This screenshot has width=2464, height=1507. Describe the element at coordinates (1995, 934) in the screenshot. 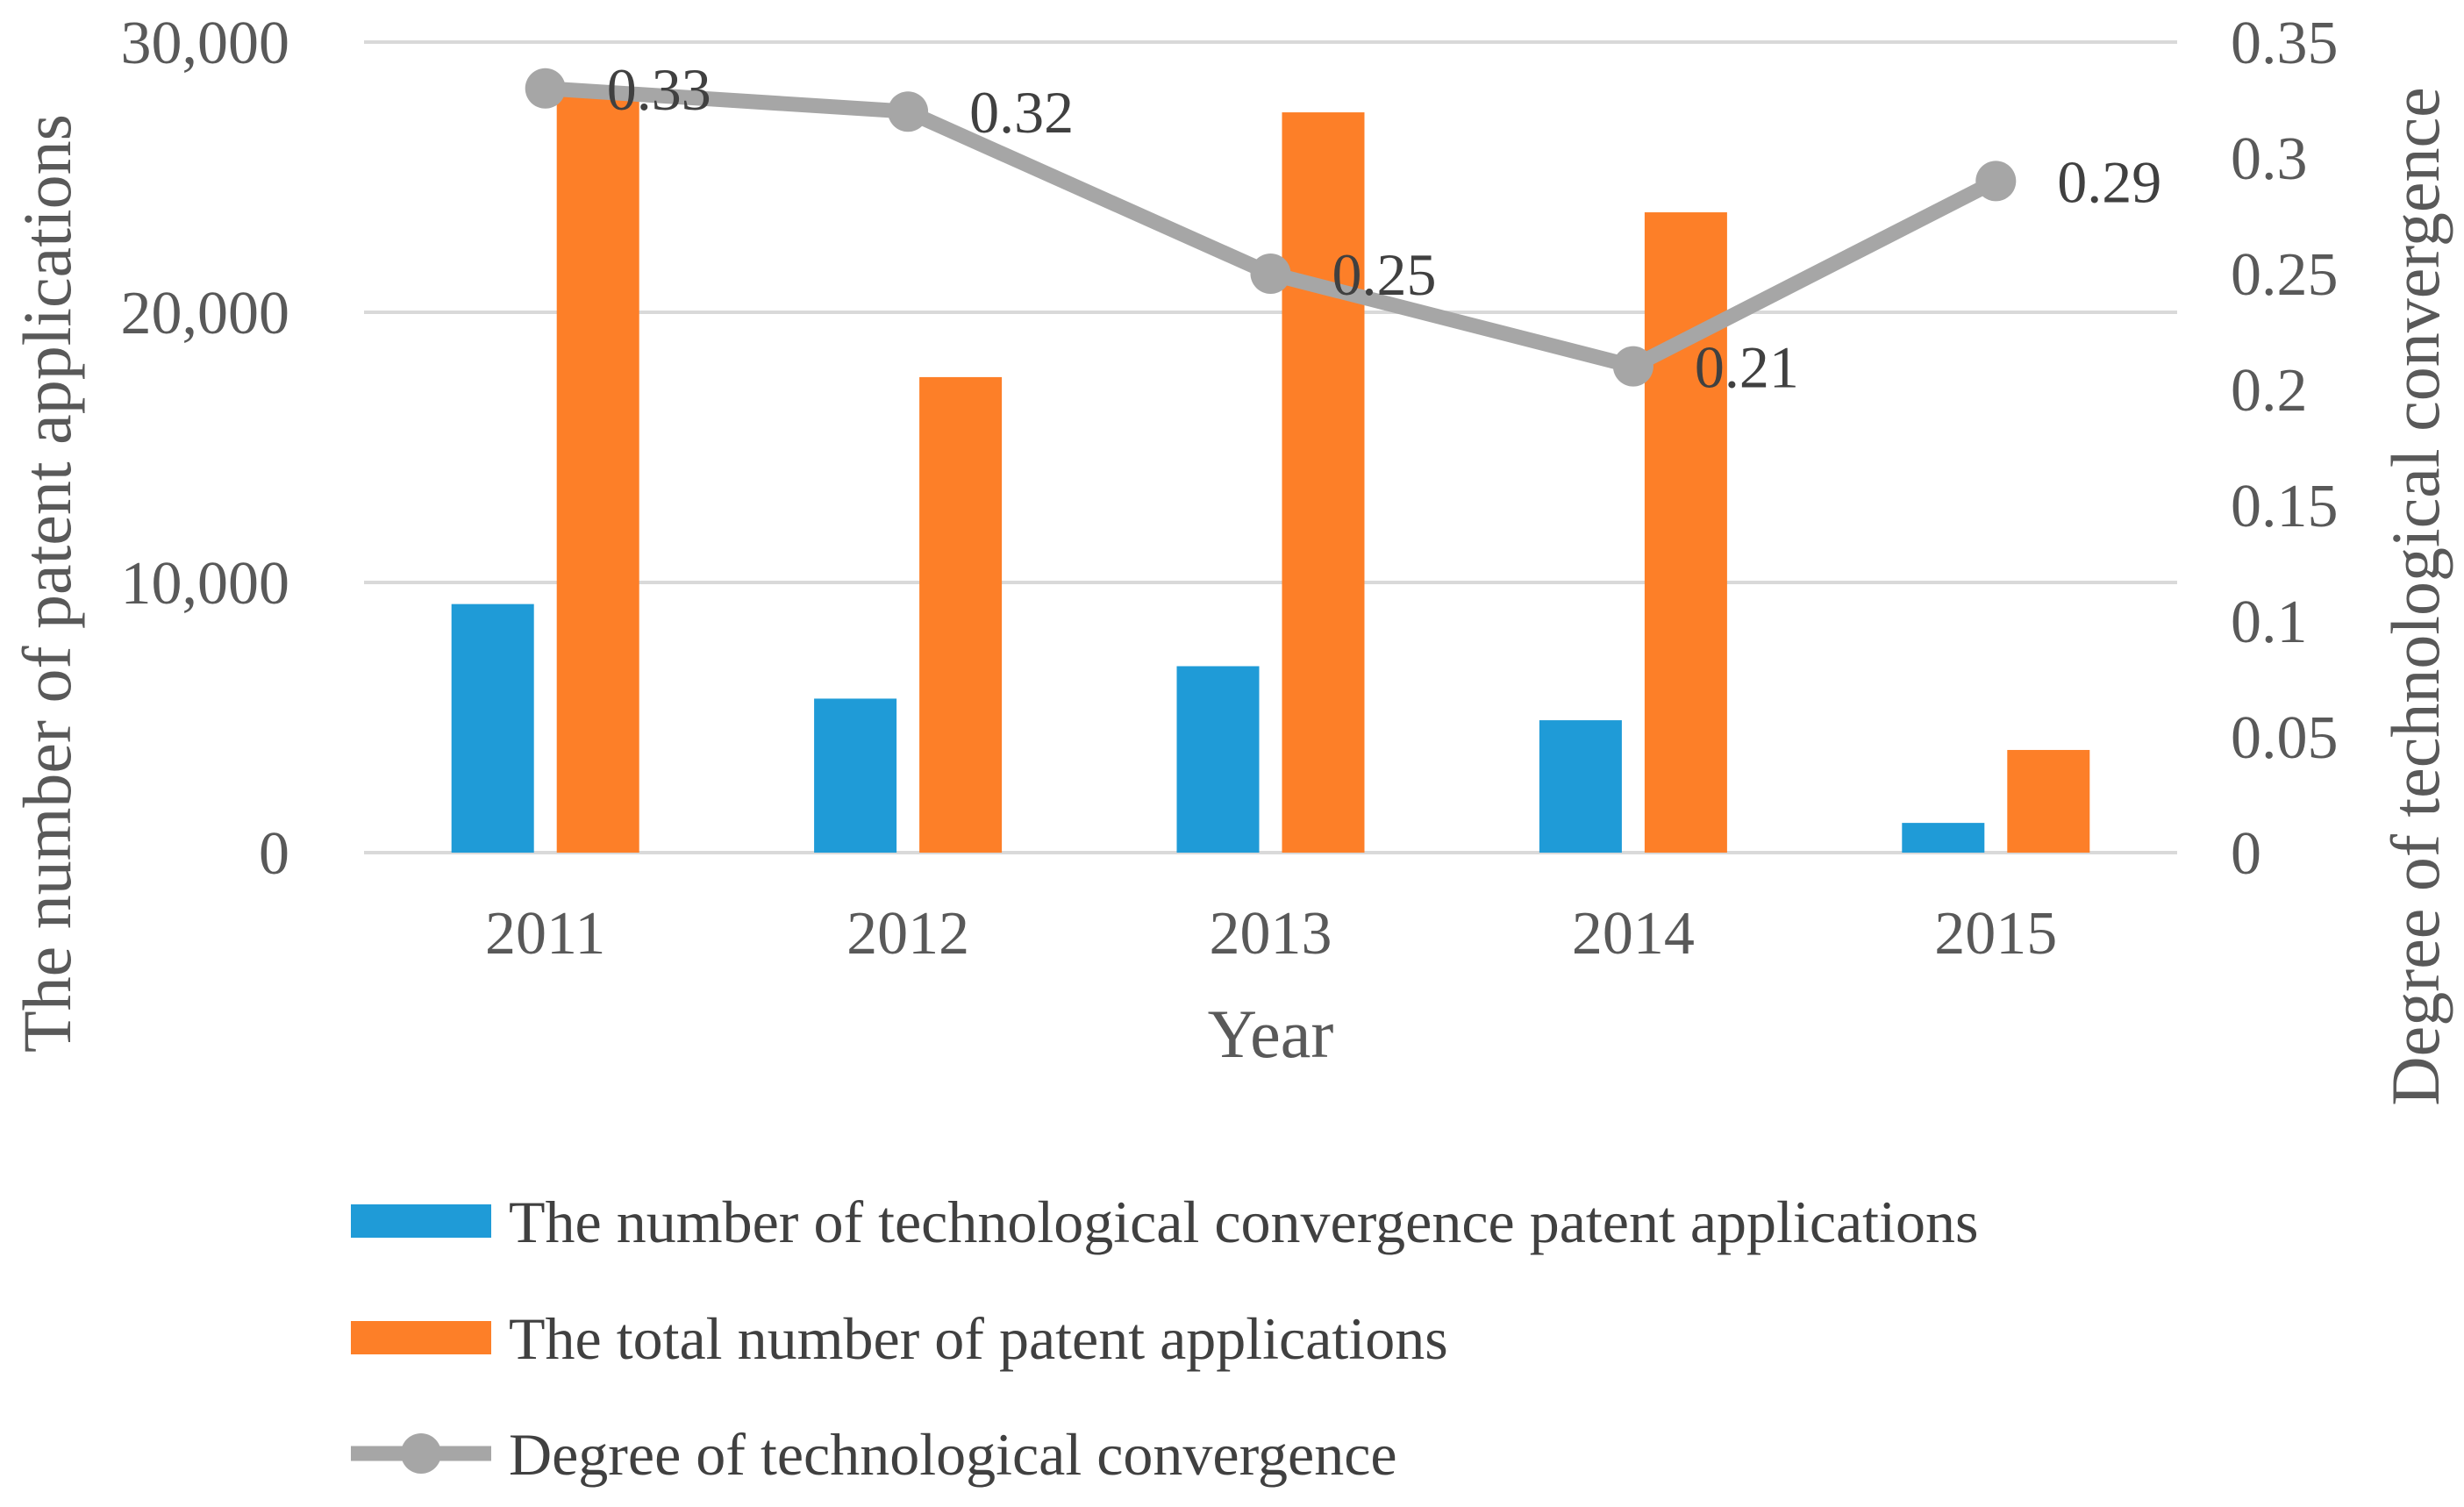

I see `x-tick-label: 2015` at that location.